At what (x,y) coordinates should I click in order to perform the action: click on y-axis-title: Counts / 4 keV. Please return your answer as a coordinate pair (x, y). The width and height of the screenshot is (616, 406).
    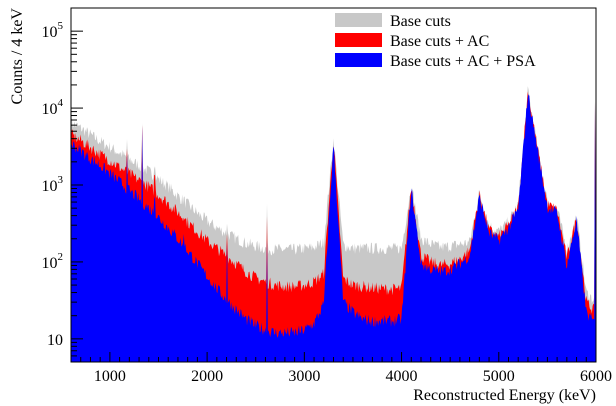
    Looking at the image, I should click on (17, 56).